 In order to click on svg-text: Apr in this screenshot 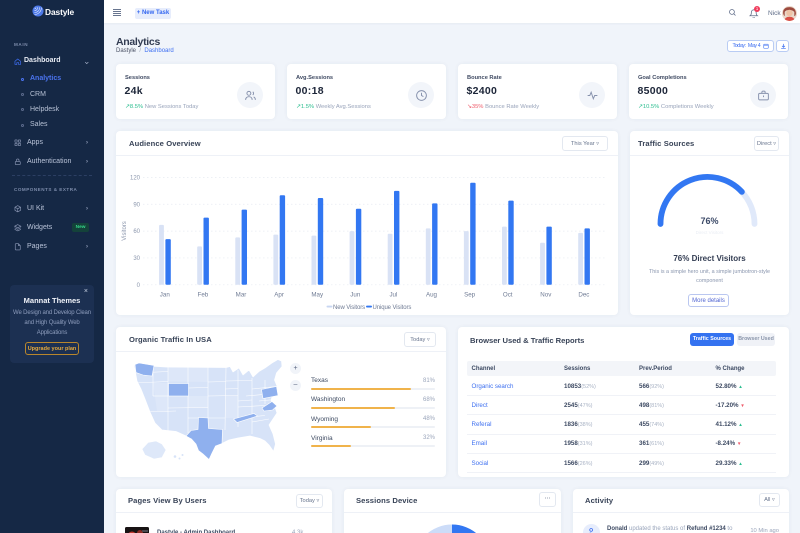, I will do `click(279, 295)`.